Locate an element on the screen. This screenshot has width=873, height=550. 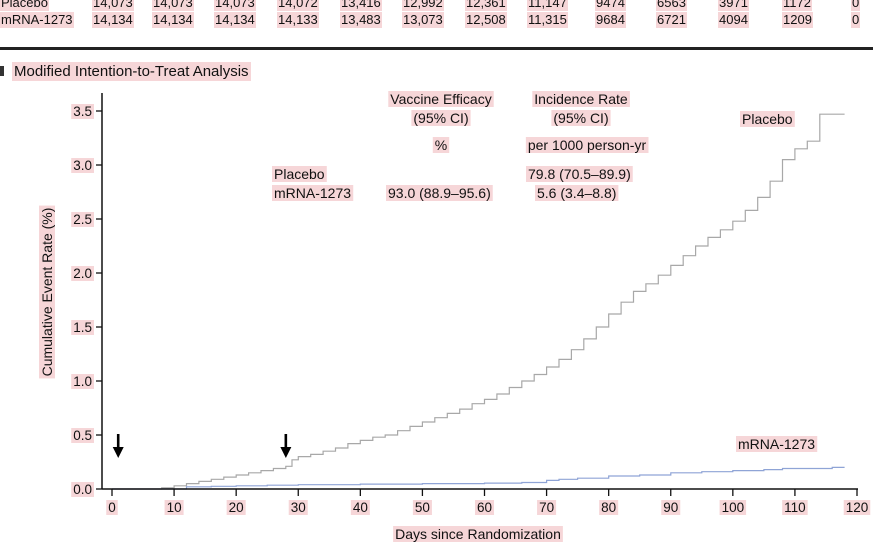
incidence-header-line2: (95% CI) is located at coordinates (580, 118).